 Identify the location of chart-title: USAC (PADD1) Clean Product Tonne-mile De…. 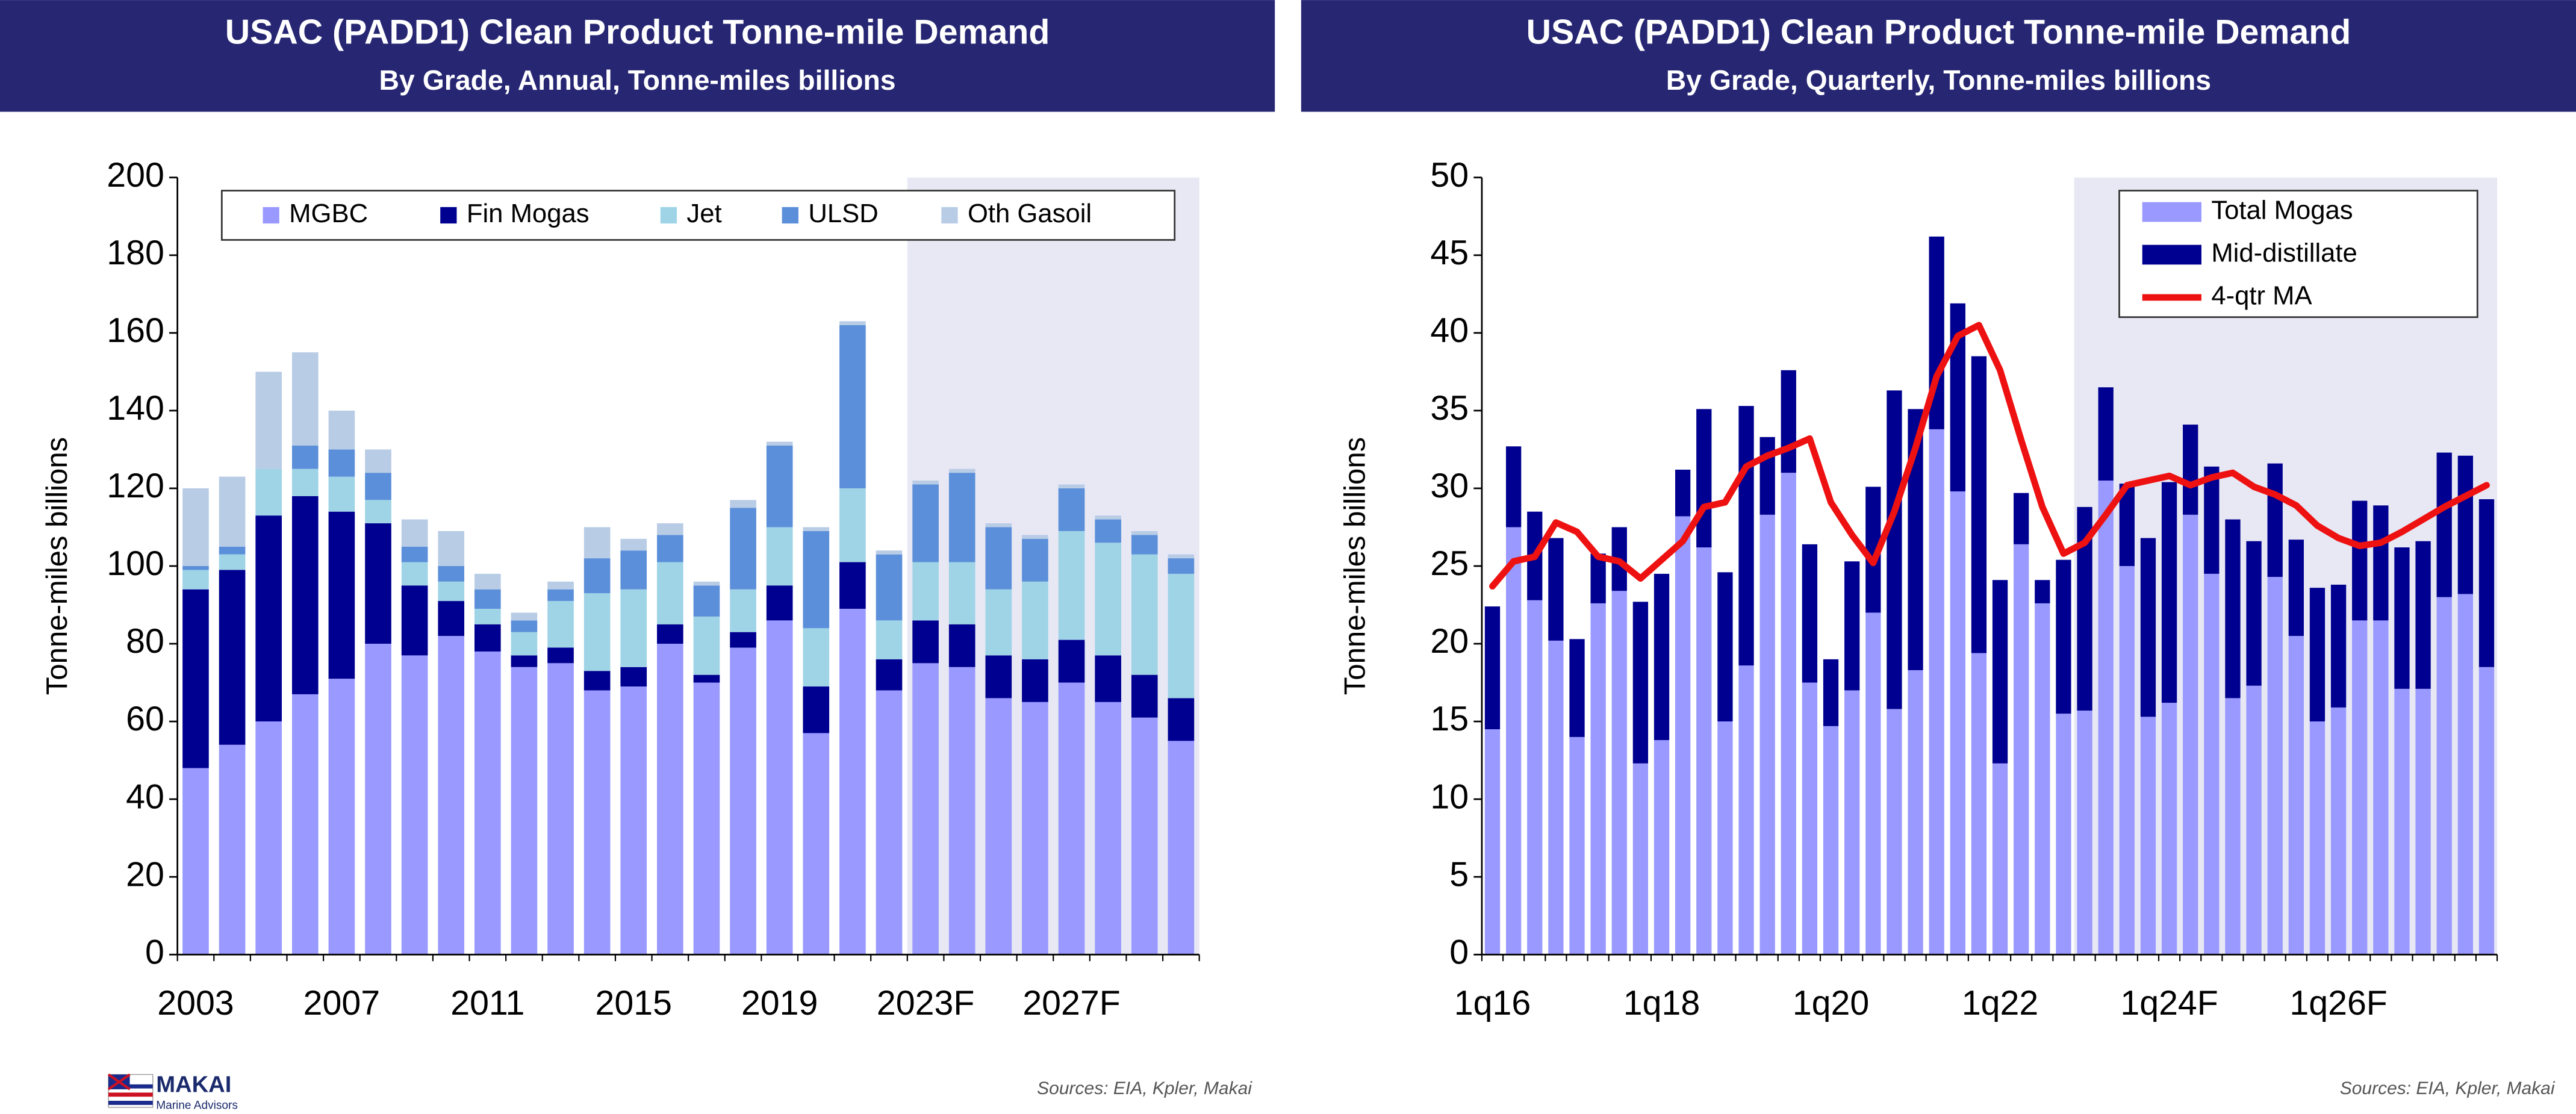
(637, 32).